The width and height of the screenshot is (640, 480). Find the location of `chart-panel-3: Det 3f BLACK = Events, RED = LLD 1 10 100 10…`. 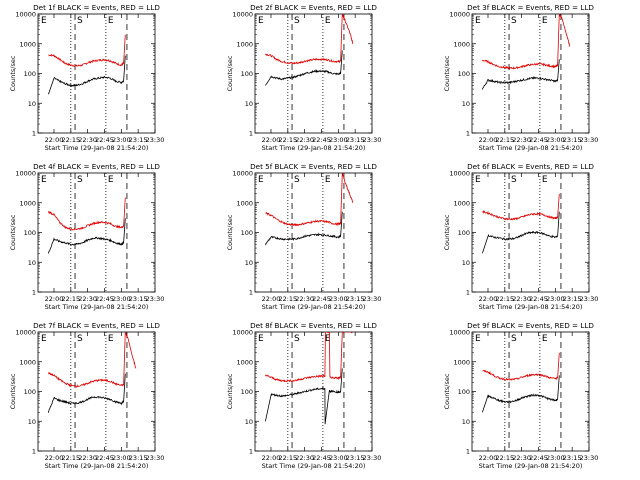

chart-panel-3: Det 3f BLACK = Events, RED = LLD 1 10 100 10… is located at coordinates (520, 77).